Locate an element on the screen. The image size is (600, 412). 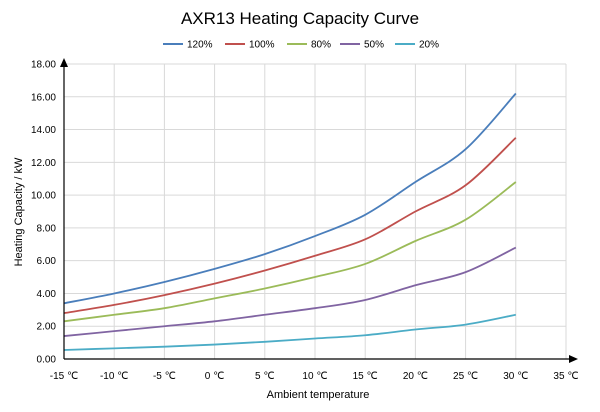
x-tick-label: -10 ℃ is located at coordinates (114, 376).